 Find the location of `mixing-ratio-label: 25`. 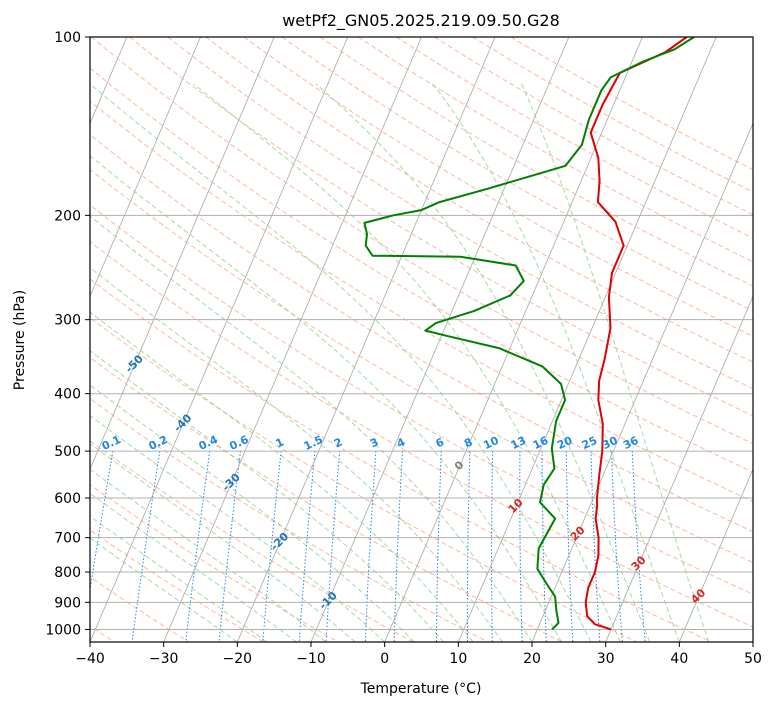

mixing-ratio-label: 25 is located at coordinates (589, 443).